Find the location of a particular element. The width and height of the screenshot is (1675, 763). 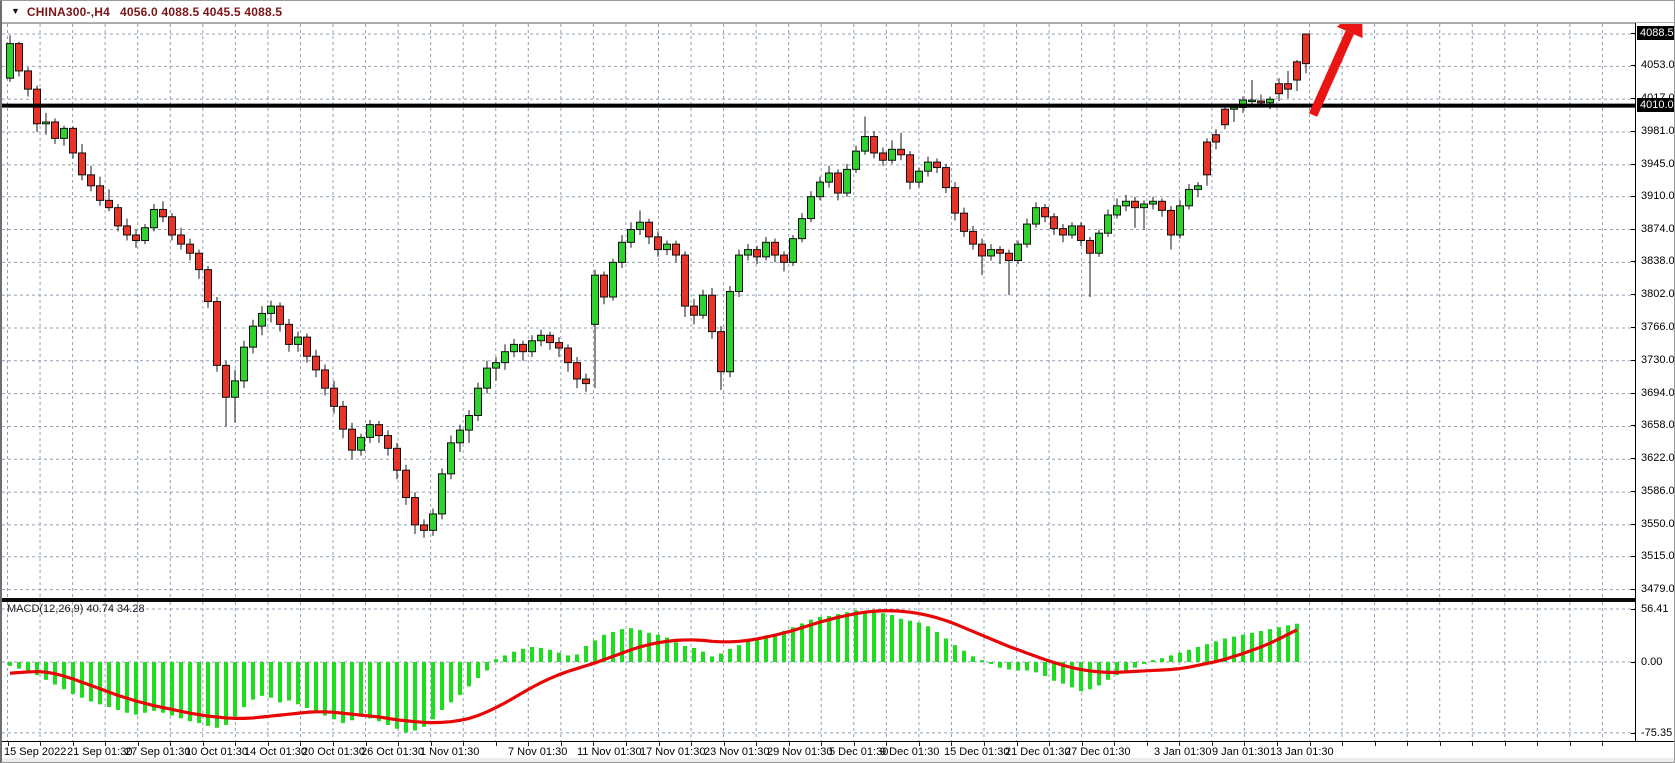

time-axis-label: 14 Oct 01:30 is located at coordinates (275, 752).